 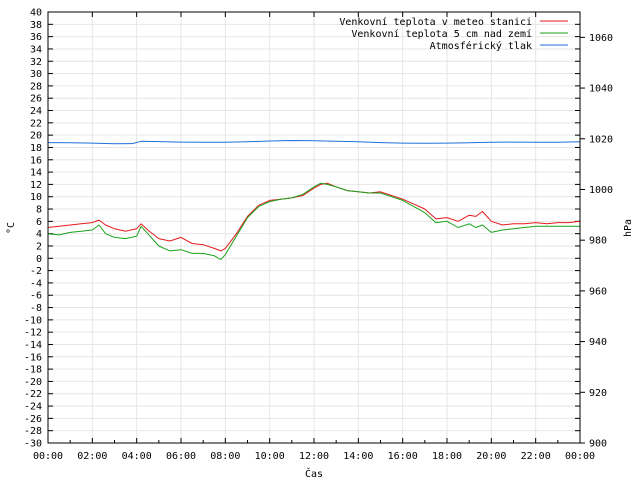 What do you see at coordinates (628, 228) in the screenshot?
I see `y-right-axis-label: hPa` at bounding box center [628, 228].